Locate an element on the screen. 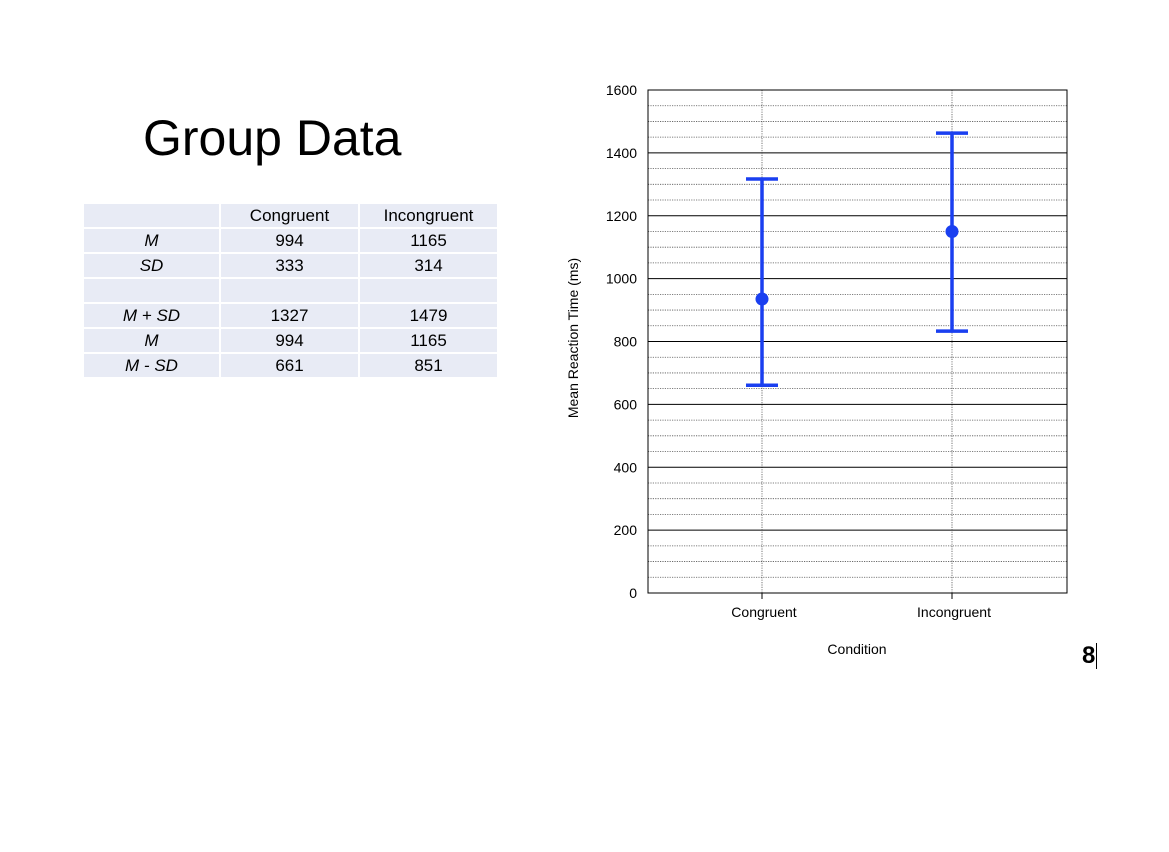 The width and height of the screenshot is (1169, 852). marks-layer is located at coordinates (857, 259).